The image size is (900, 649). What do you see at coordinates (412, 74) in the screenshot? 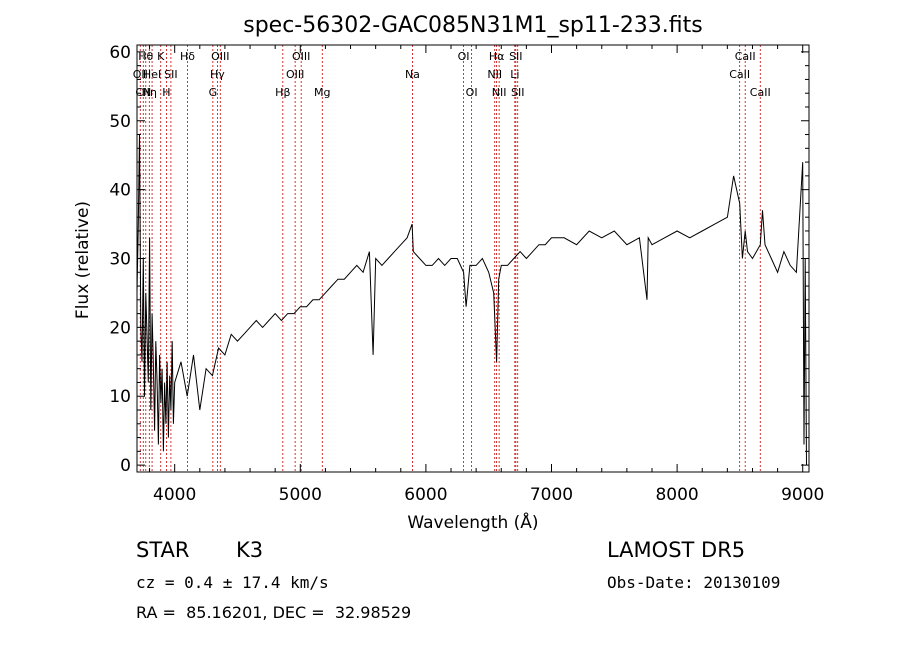
I see `line-marker-label: Na` at bounding box center [412, 74].